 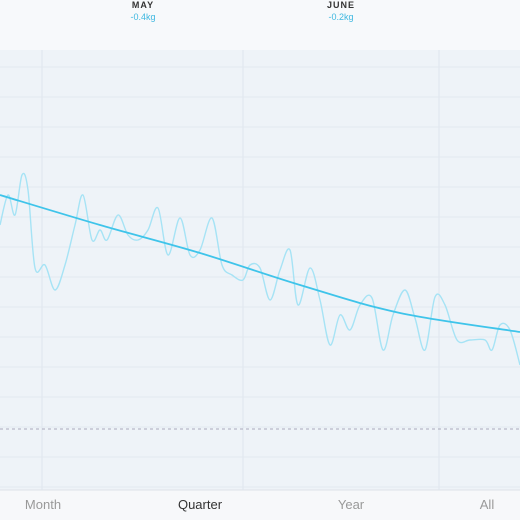 What do you see at coordinates (142, 17) in the screenshot?
I see `month-change: -0.4kg` at bounding box center [142, 17].